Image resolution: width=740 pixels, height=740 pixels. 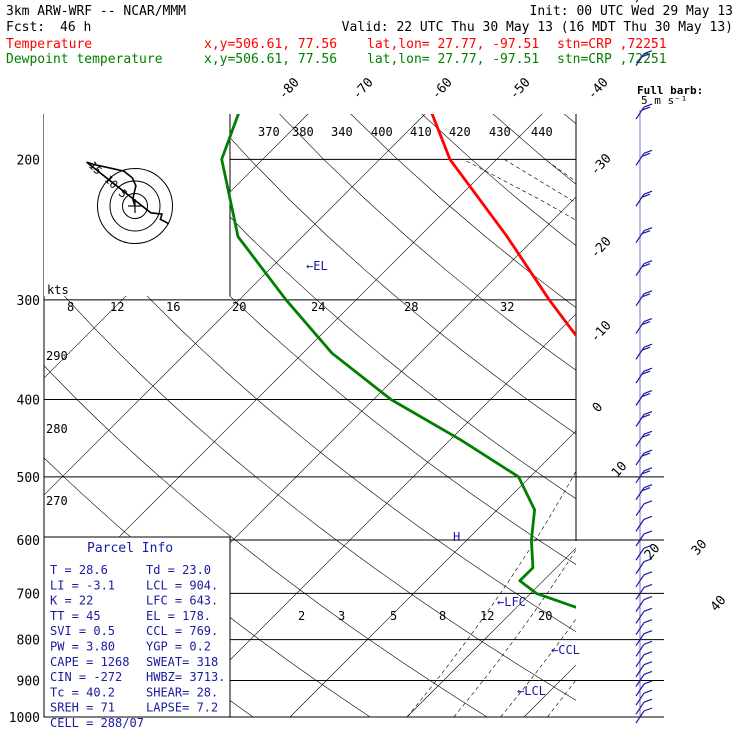 What do you see at coordinates (86, 677) in the screenshot?
I see `parcel-info-left: CIN = -272` at bounding box center [86, 677].